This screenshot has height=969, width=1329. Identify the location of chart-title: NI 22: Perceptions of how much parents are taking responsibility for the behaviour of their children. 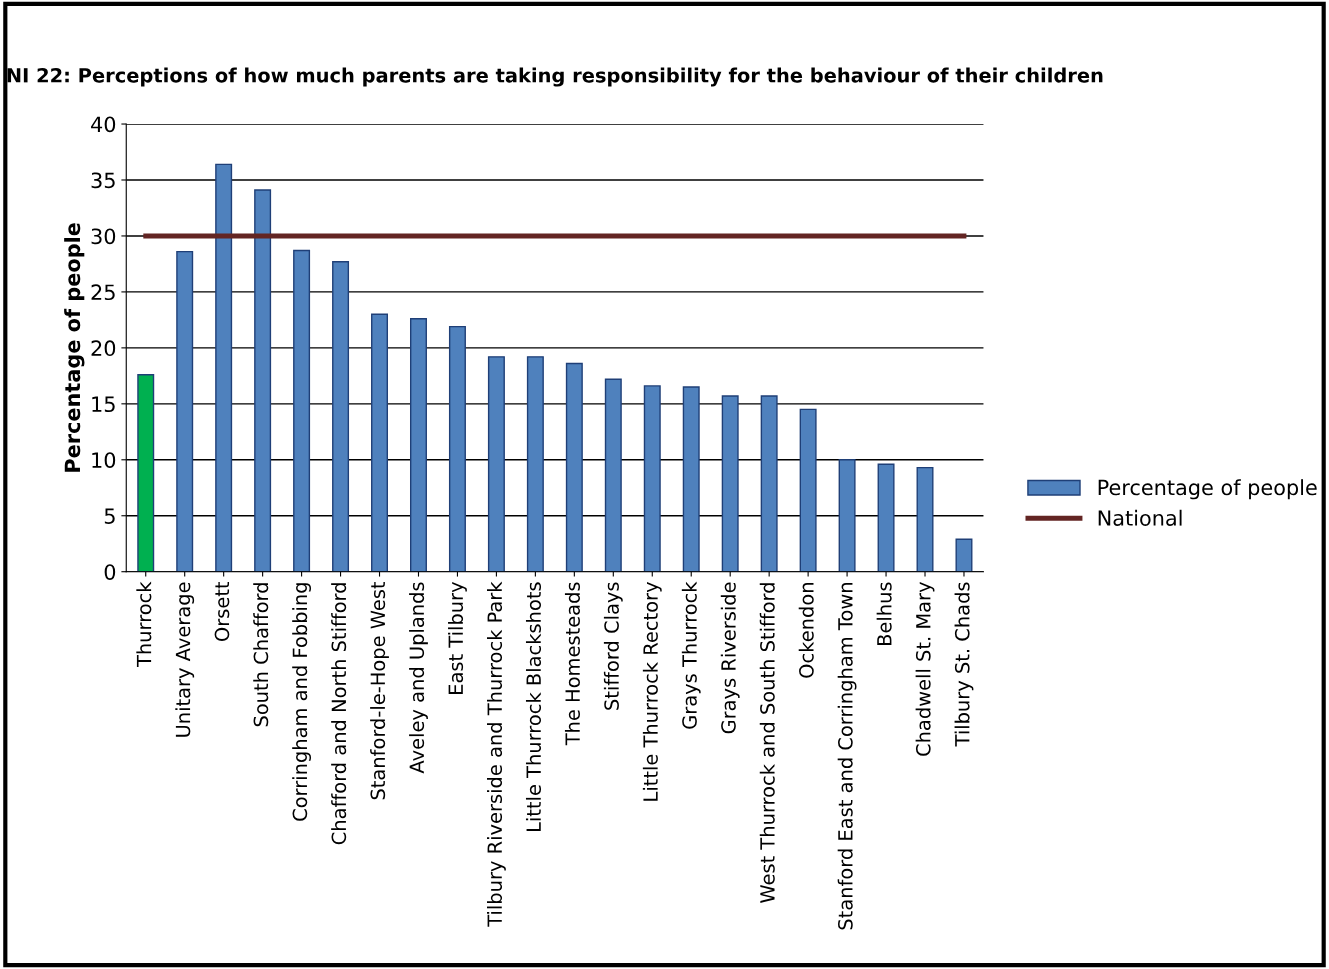
(555, 77).